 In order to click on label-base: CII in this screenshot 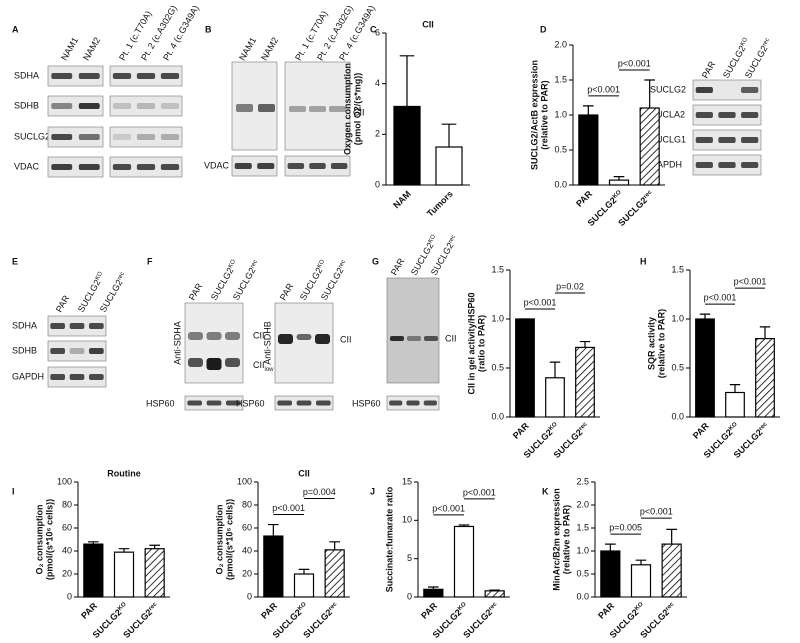, I will do `click(259, 365)`.